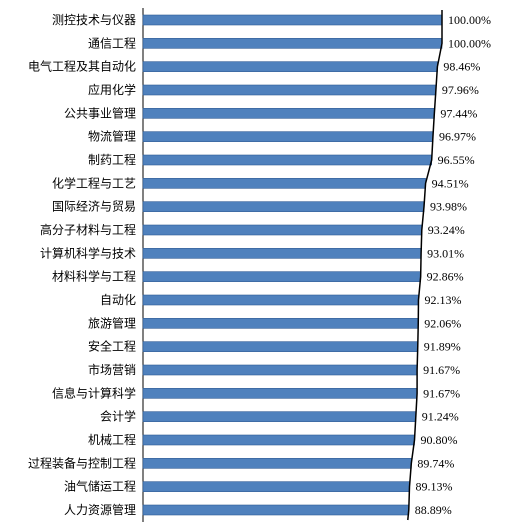 Image resolution: width=516 pixels, height=522 pixels. Describe the element at coordinates (112, 346) in the screenshot. I see `category-label-15: 安全工程` at that location.